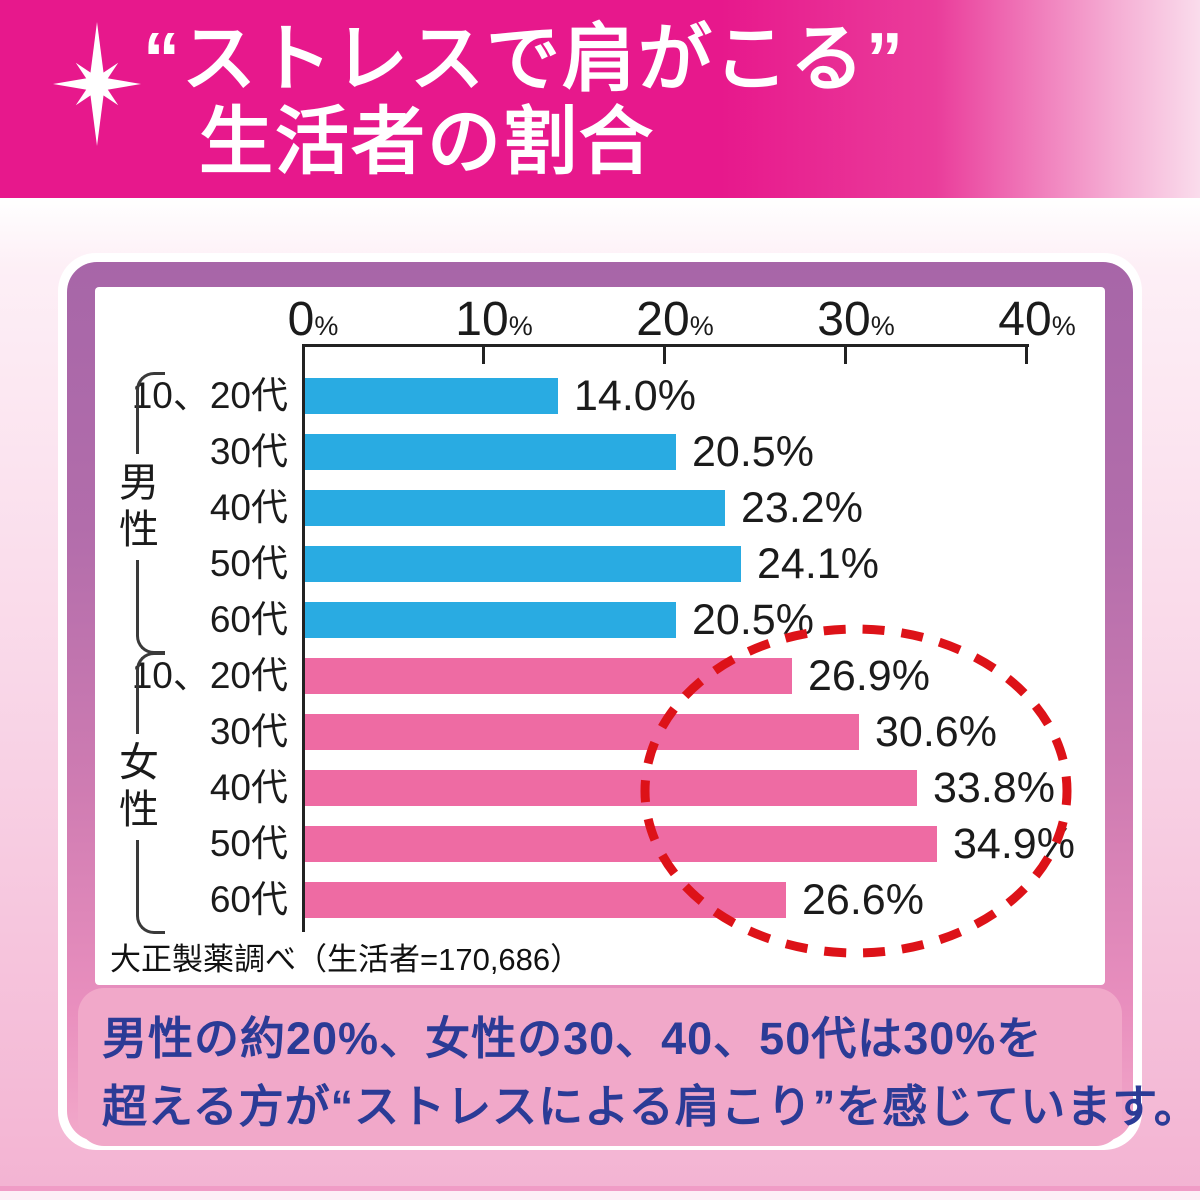  I want to click on group-label-female: 女性, so click(139, 787).